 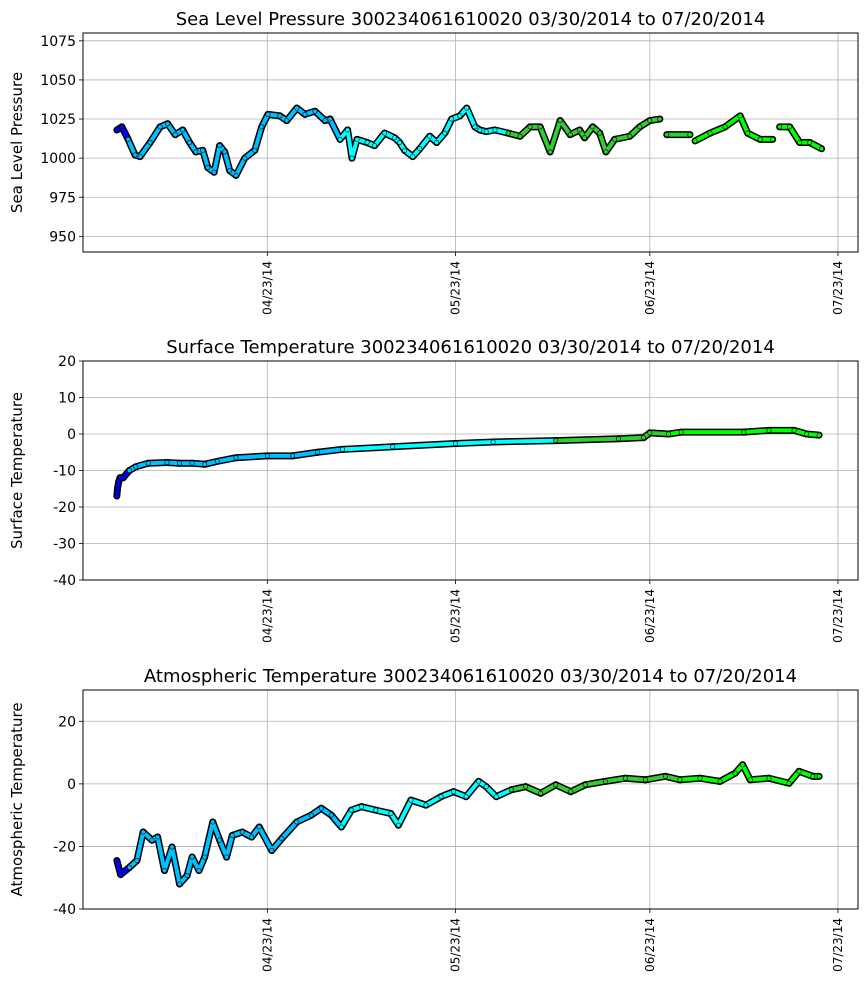 What do you see at coordinates (468, 463) in the screenshot?
I see `series-outline` at bounding box center [468, 463].